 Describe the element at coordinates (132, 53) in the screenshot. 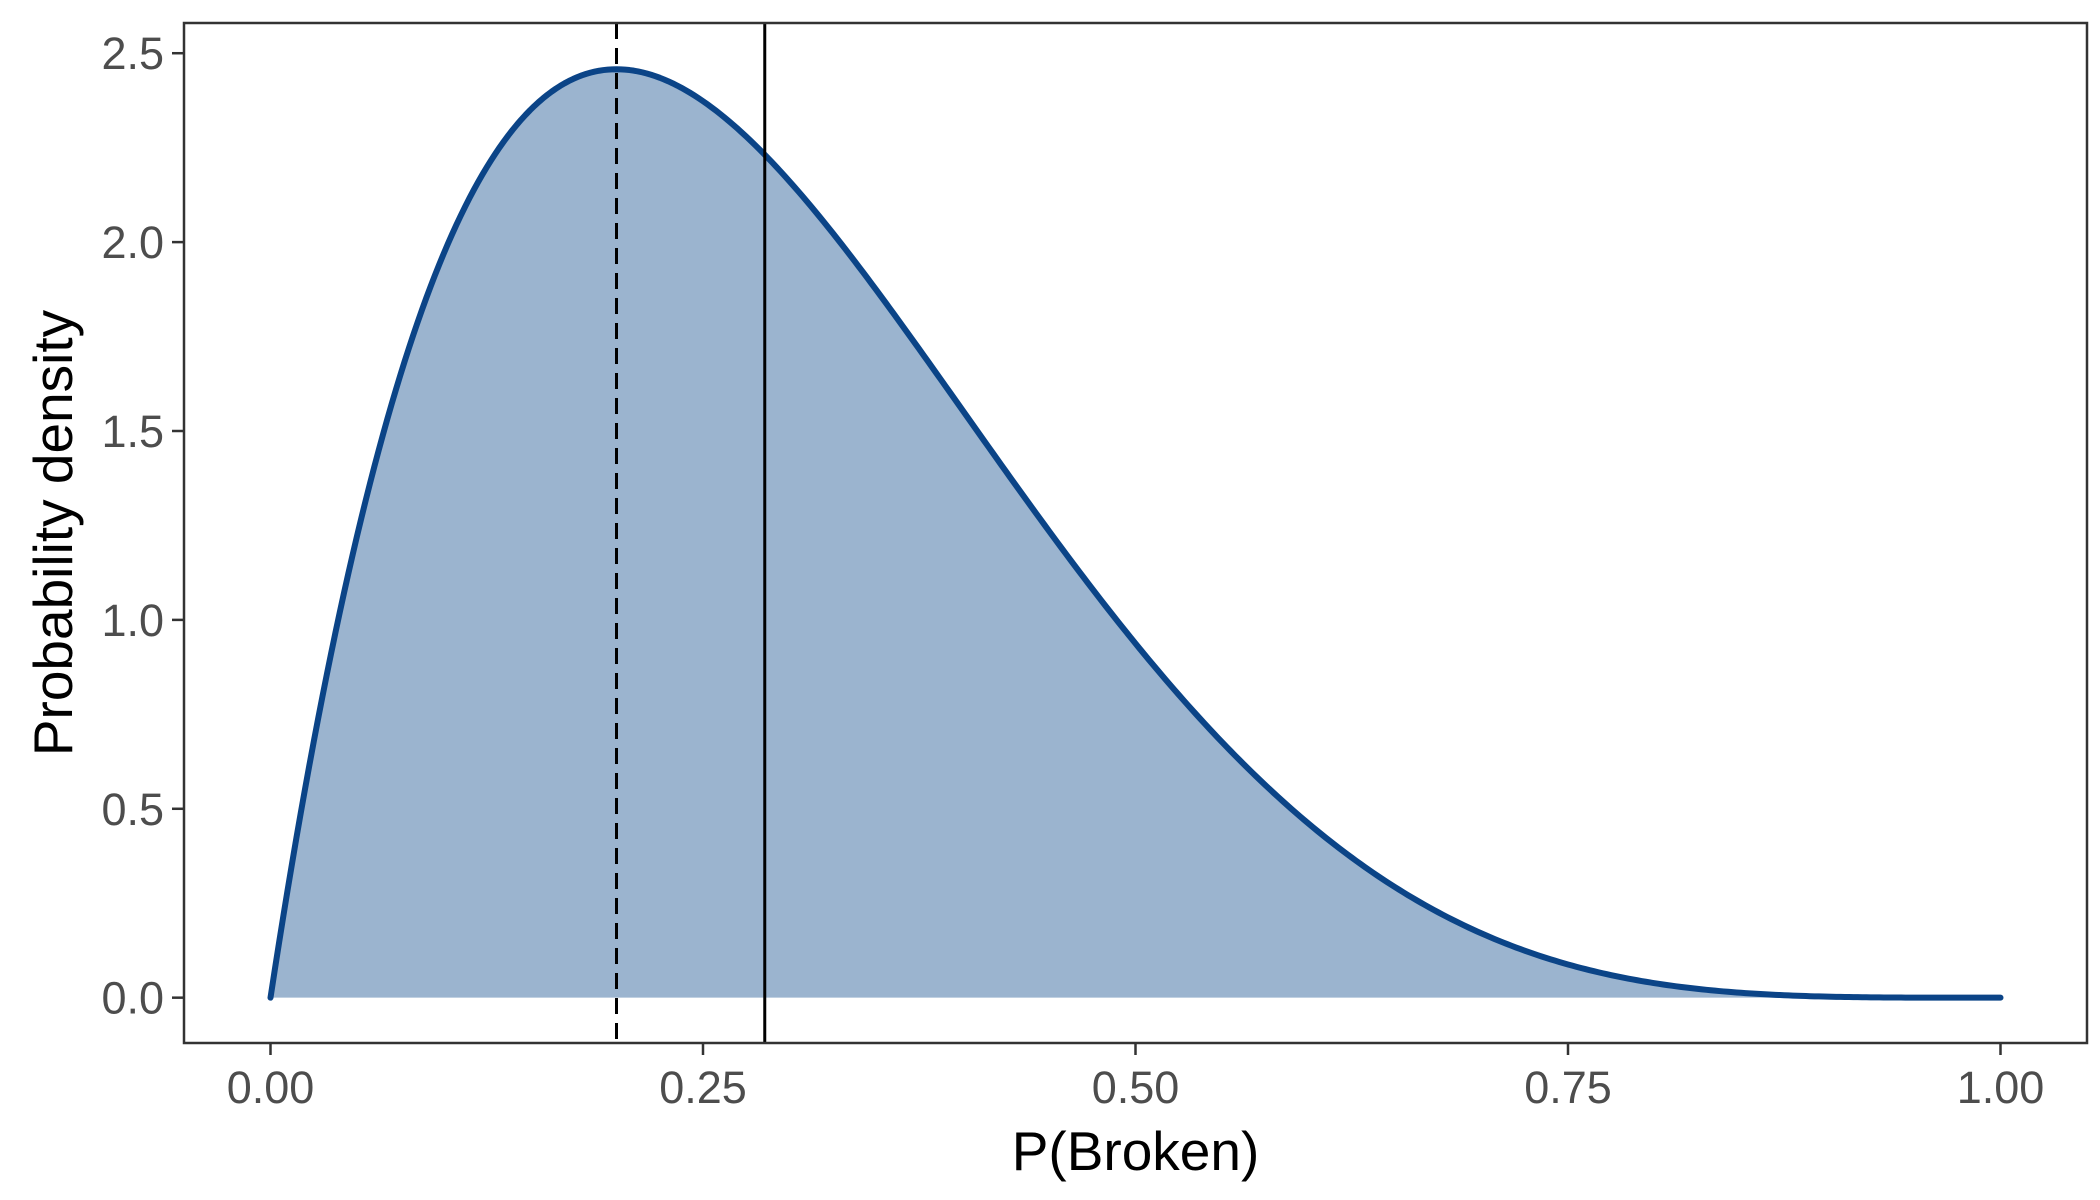

I see `y-tick-label: 2.5` at that location.